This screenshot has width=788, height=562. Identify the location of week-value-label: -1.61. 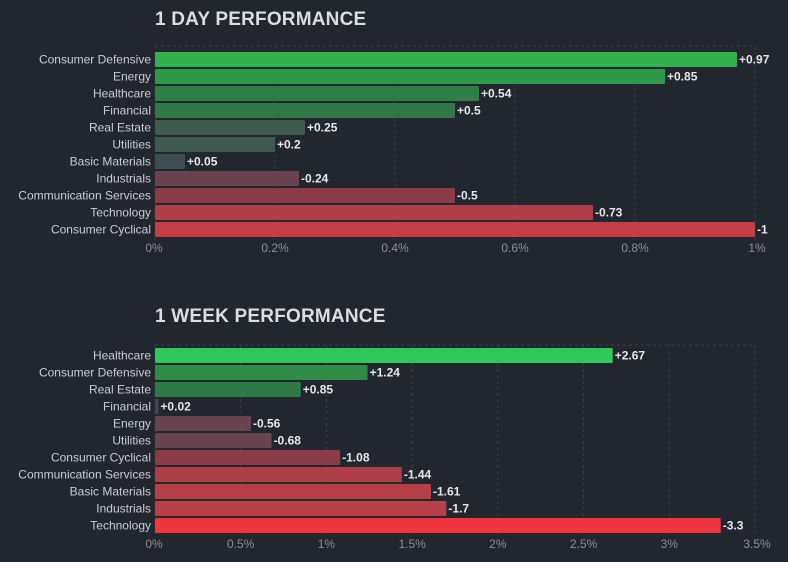
(447, 492).